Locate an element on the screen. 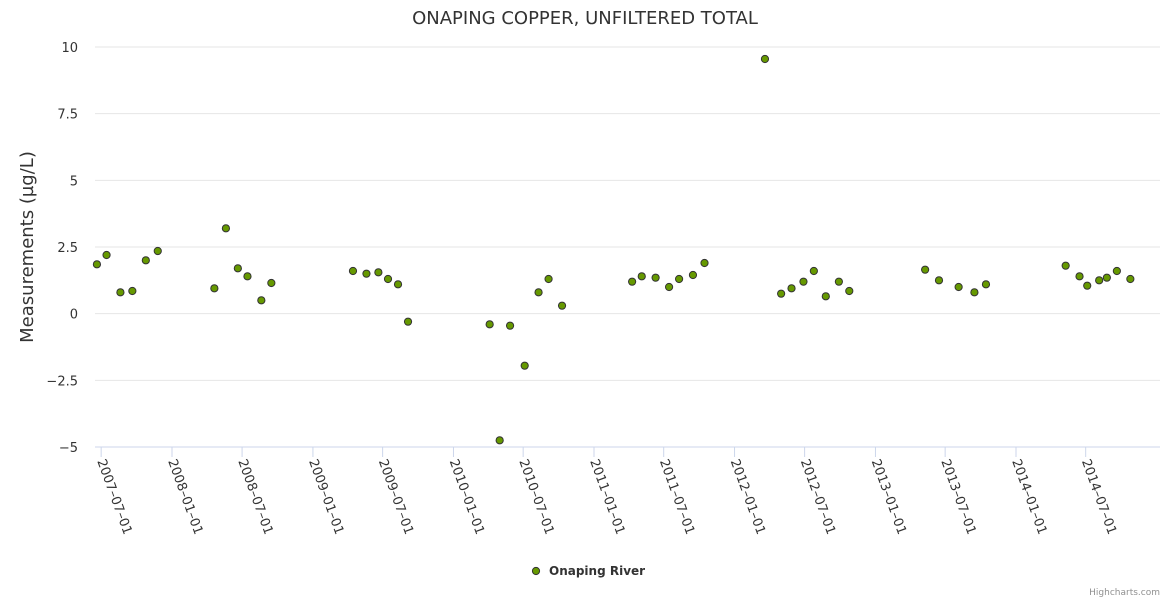 This screenshot has height=604, width=1170. x-tick-label: 2008–01–01 is located at coordinates (184, 497).